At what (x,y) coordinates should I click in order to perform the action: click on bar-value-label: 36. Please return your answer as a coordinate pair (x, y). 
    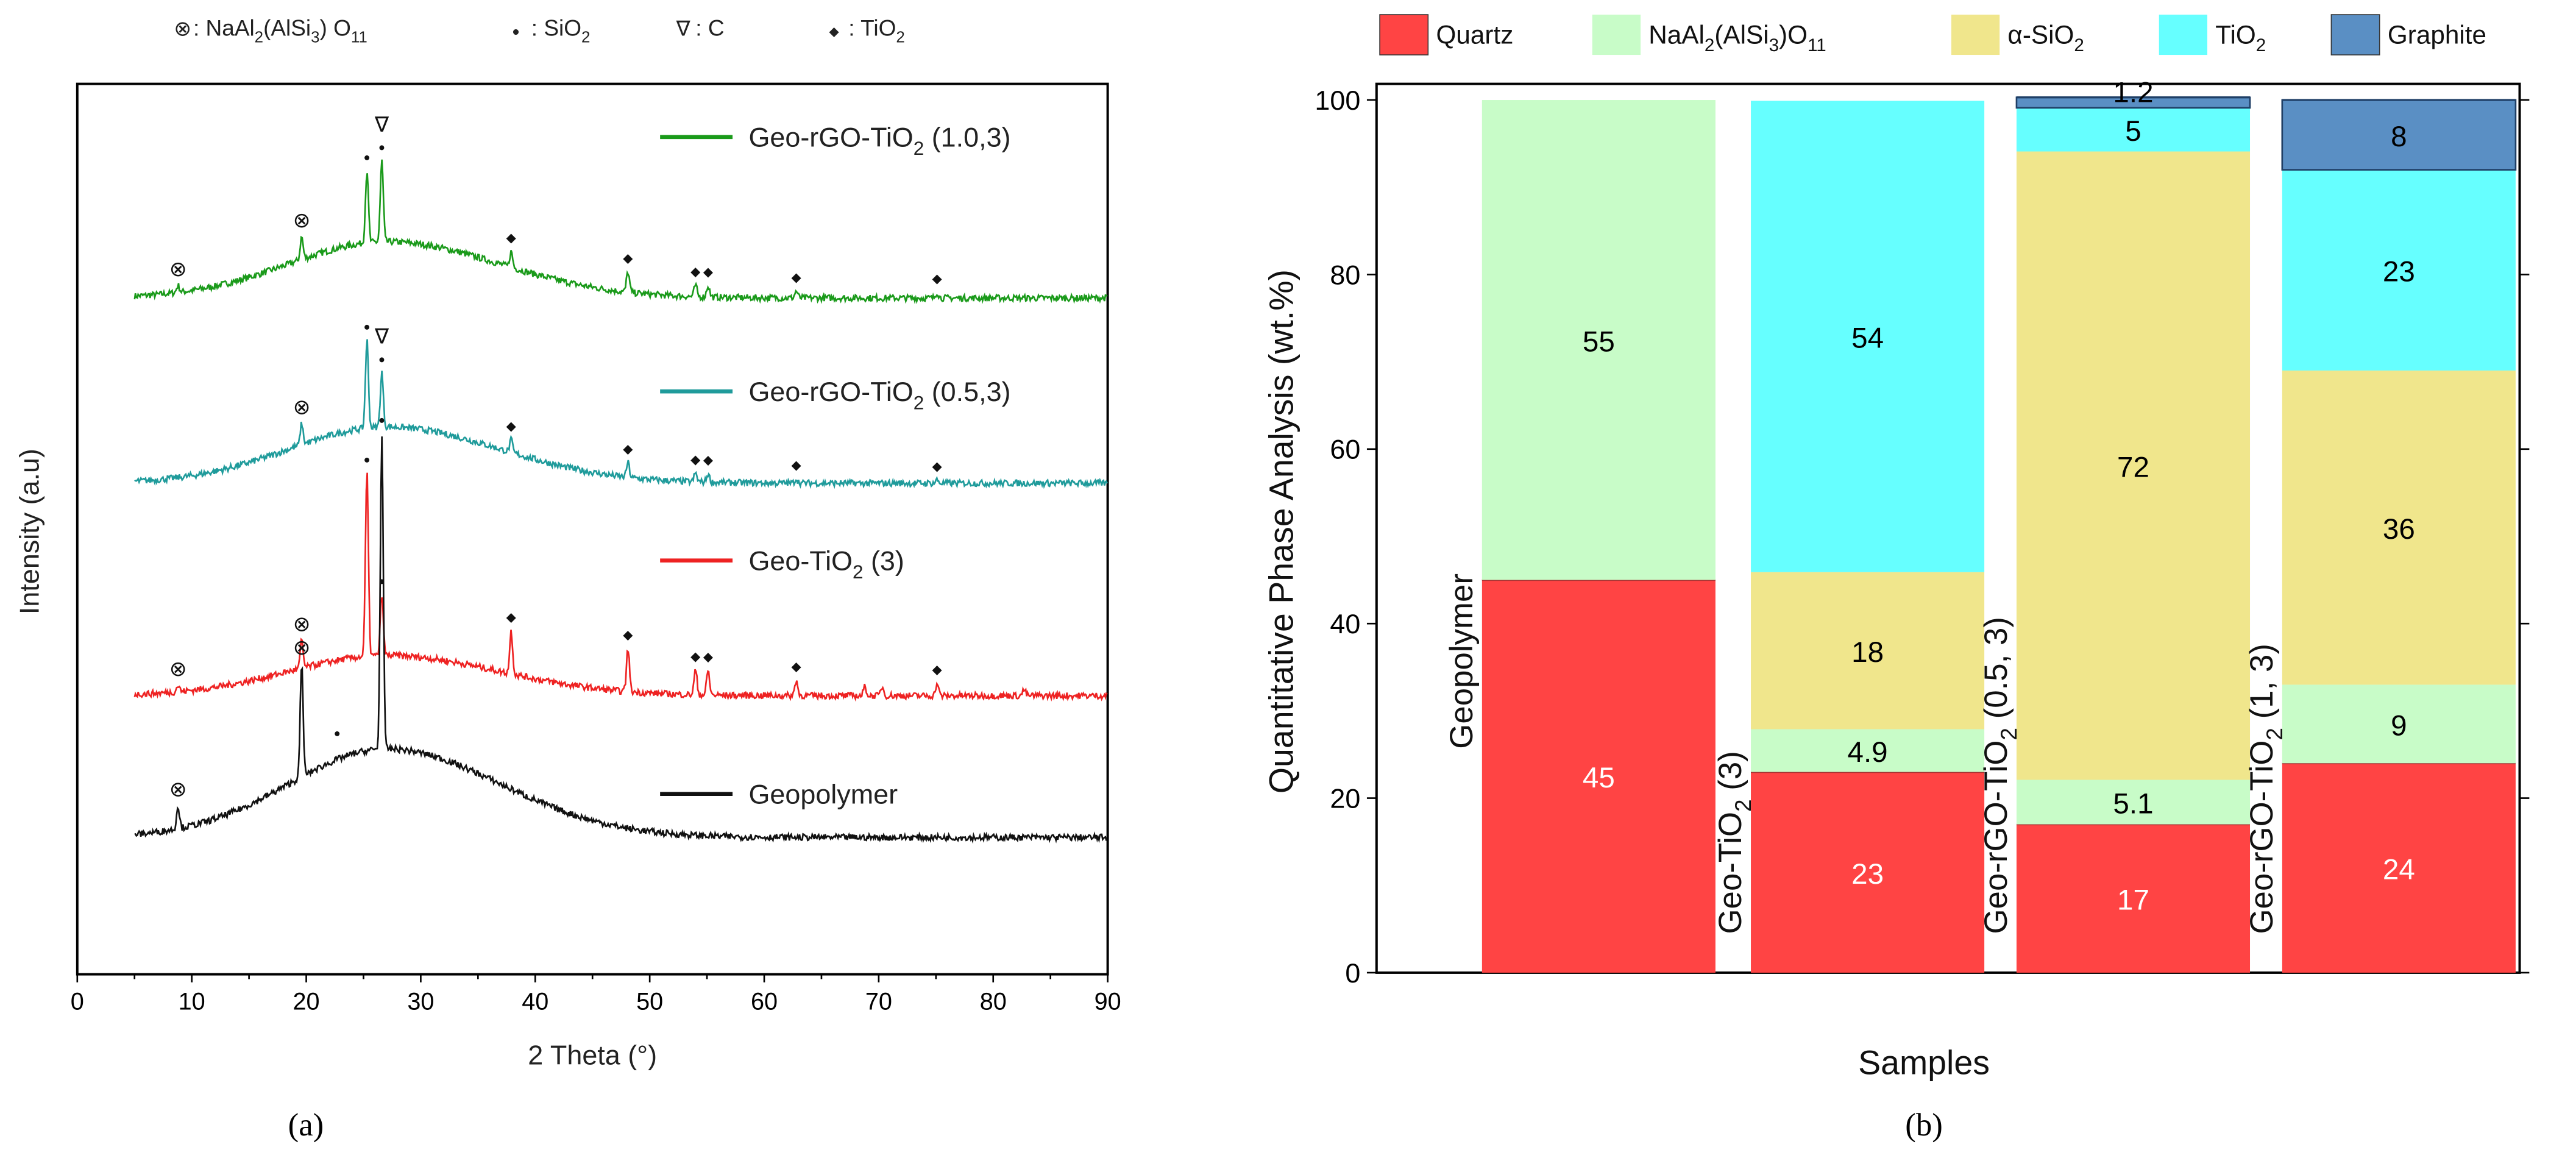
    Looking at the image, I should click on (2399, 529).